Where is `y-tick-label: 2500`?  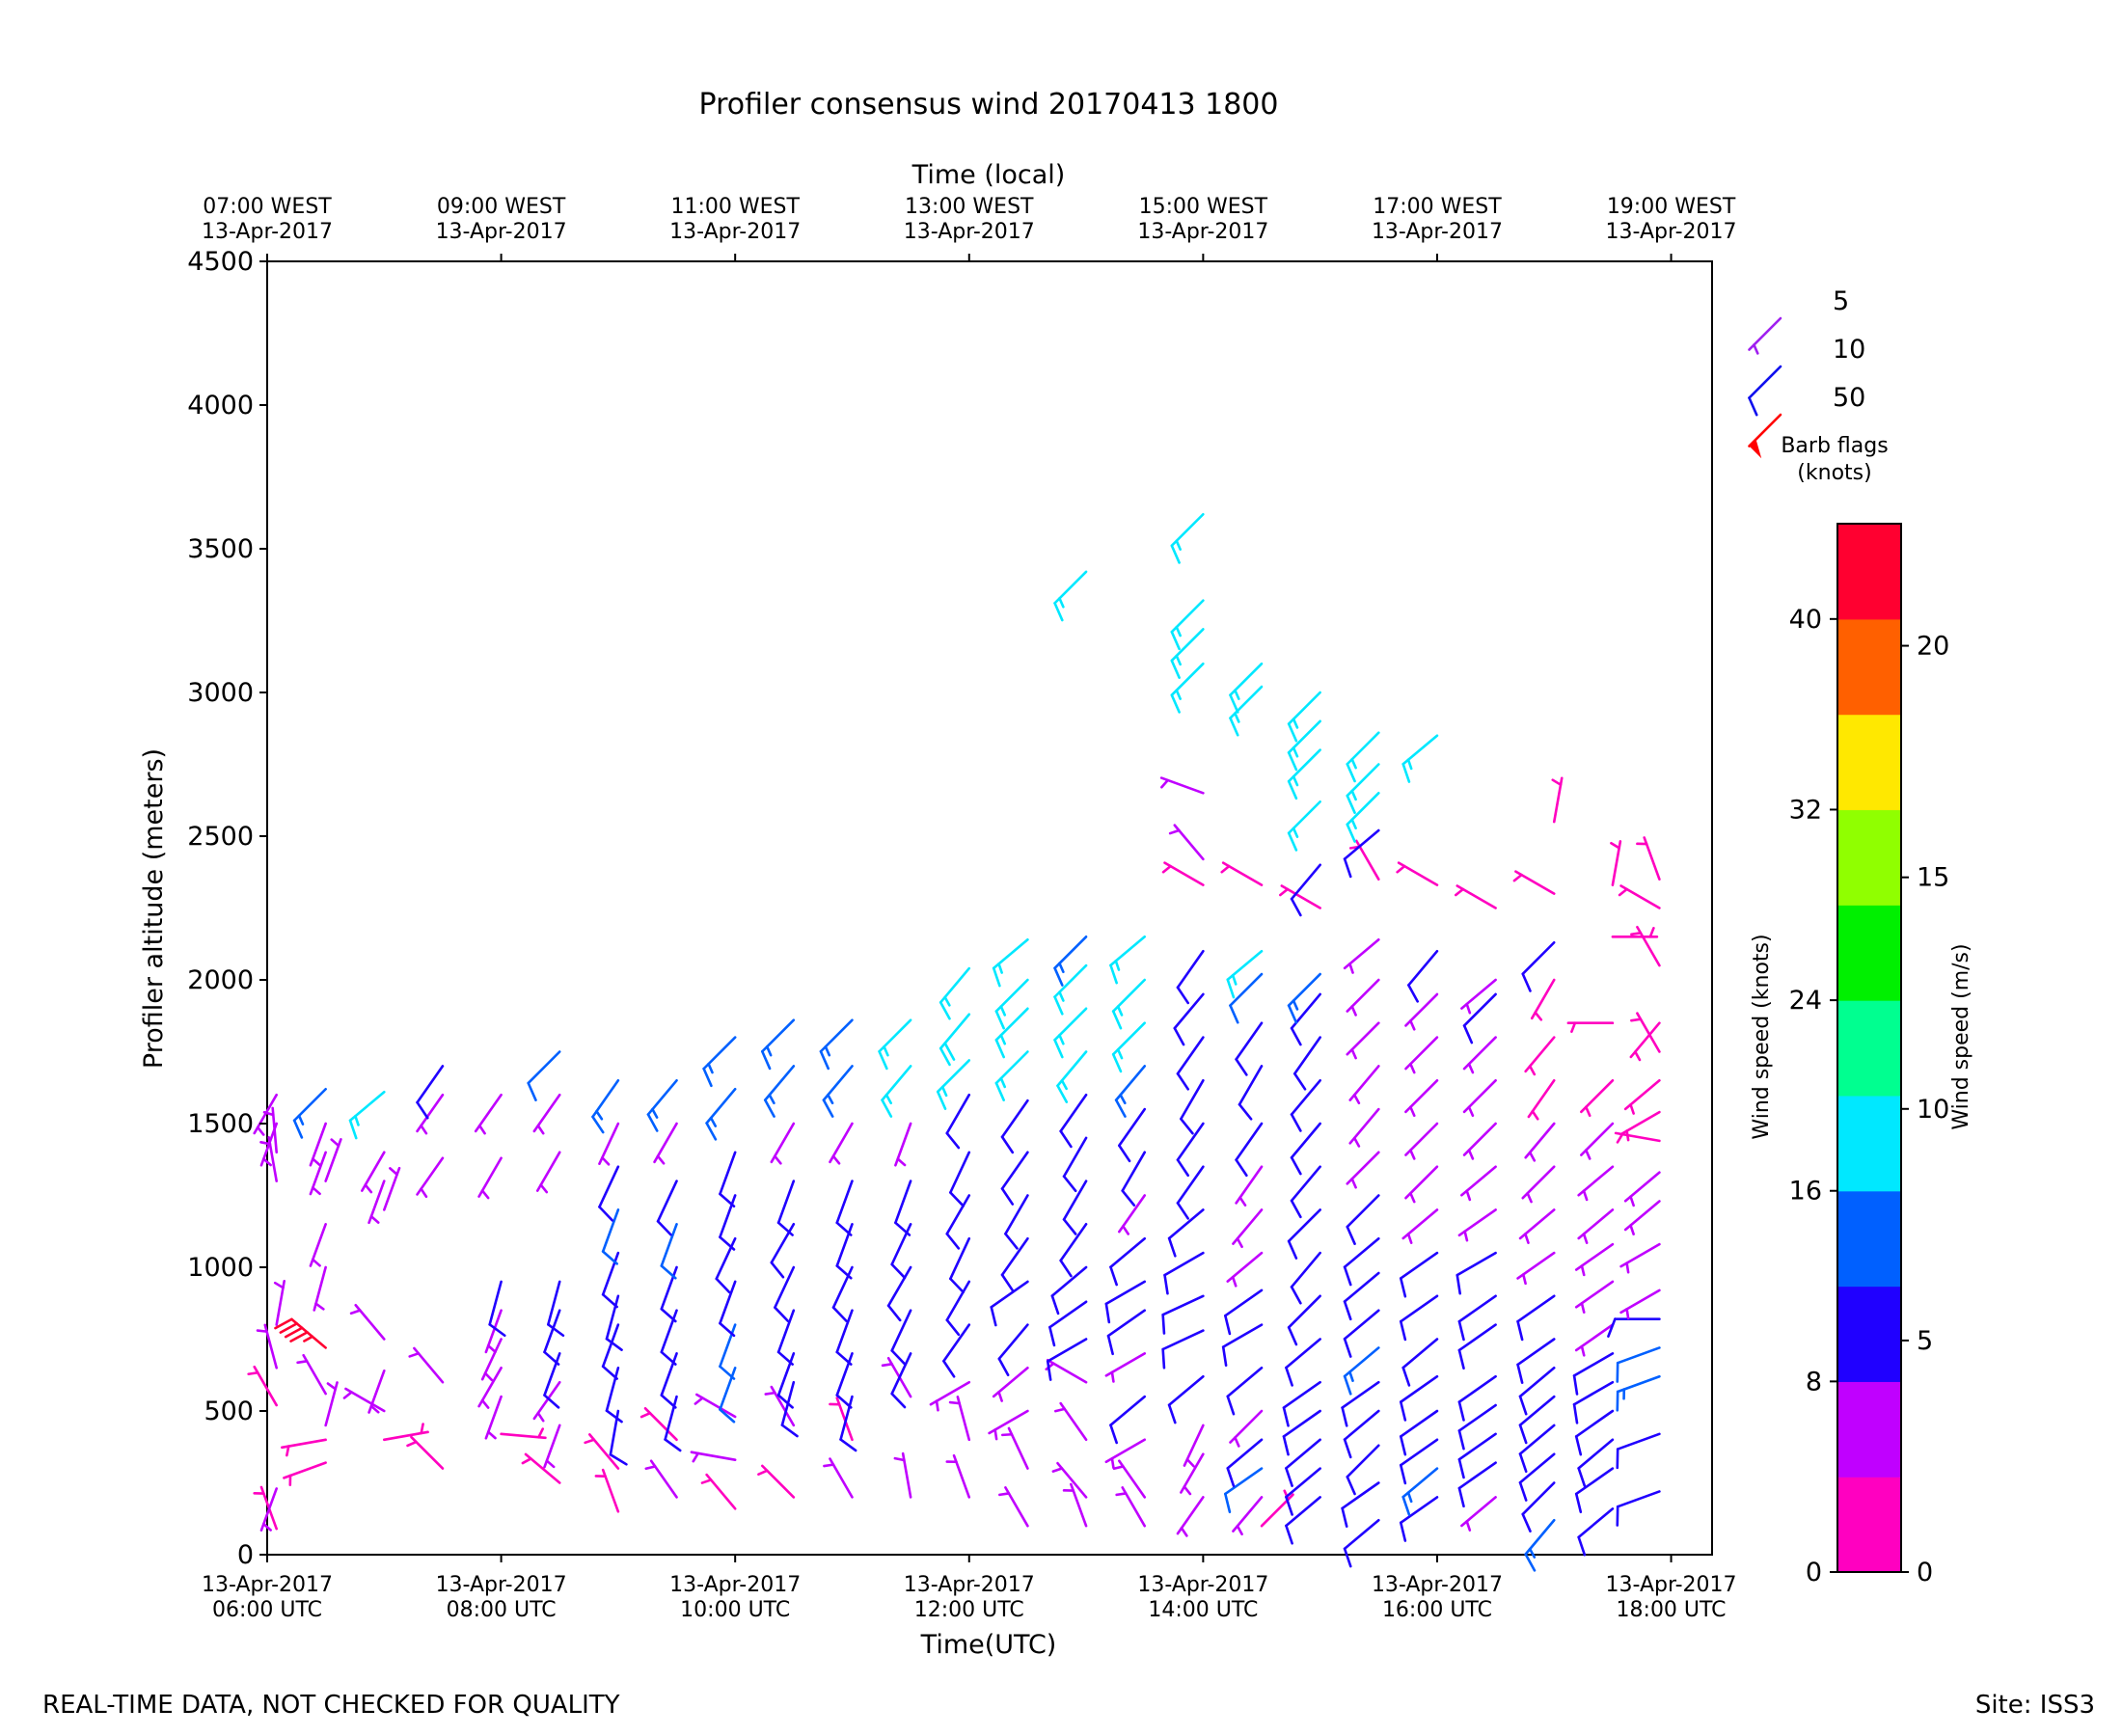 y-tick-label: 2500 is located at coordinates (221, 837).